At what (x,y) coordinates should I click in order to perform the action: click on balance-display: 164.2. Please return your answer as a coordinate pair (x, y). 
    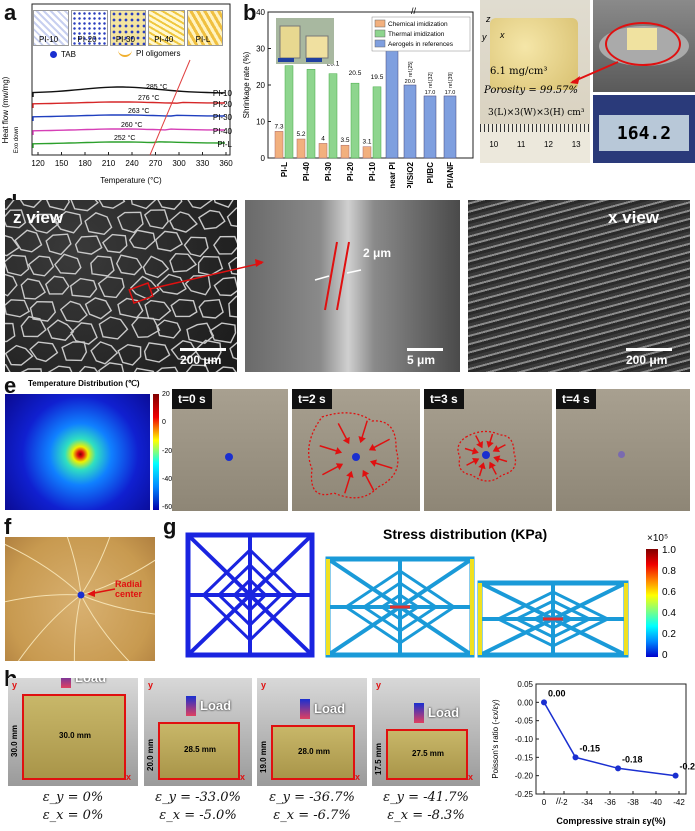
    Looking at the image, I should click on (644, 129).